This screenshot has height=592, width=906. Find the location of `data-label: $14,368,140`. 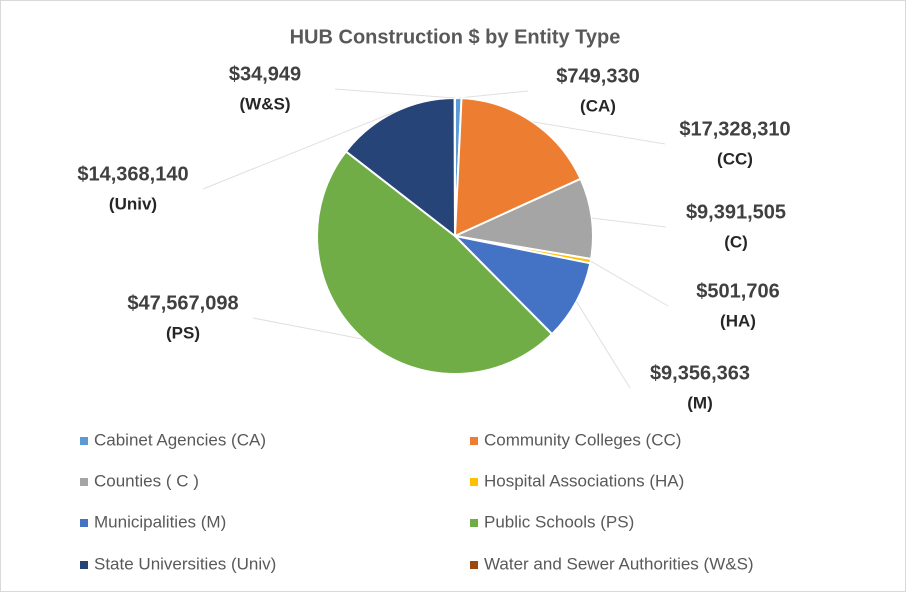

data-label: $14,368,140 is located at coordinates (132, 174).